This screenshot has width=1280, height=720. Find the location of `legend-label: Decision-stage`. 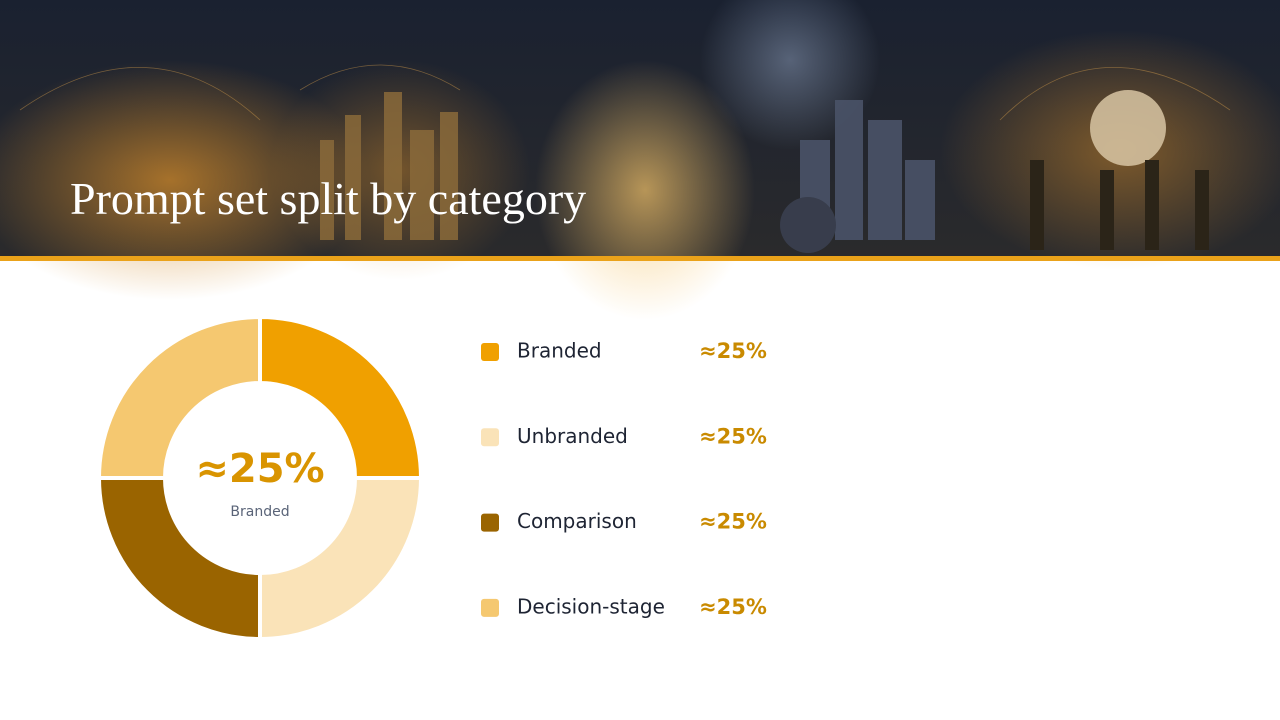

legend-label: Decision-stage is located at coordinates (591, 606).